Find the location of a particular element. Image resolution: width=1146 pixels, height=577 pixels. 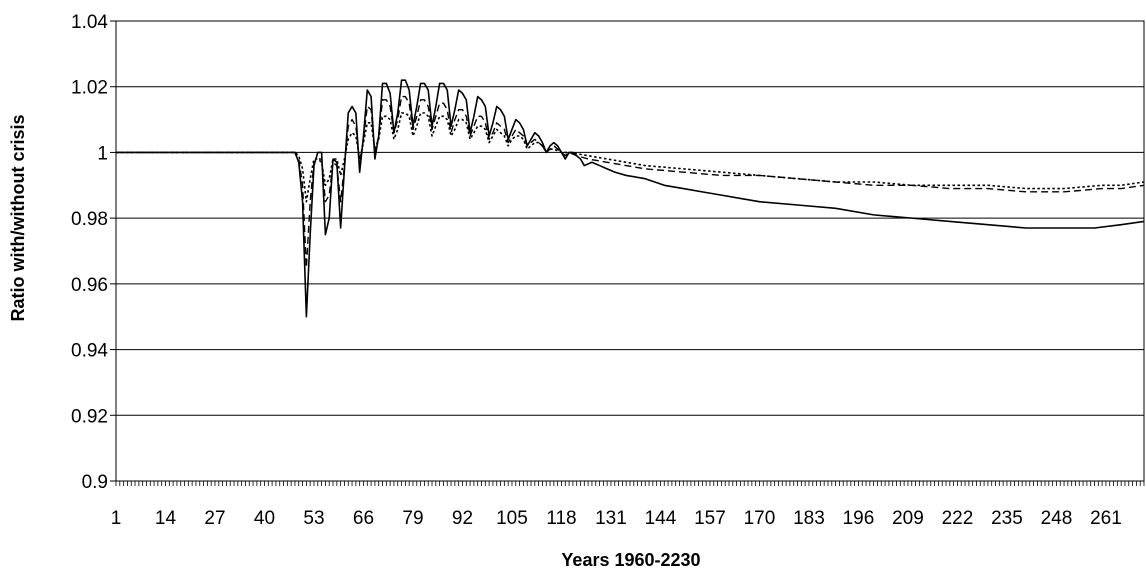

x-tick-label: 66 is located at coordinates (363, 518).